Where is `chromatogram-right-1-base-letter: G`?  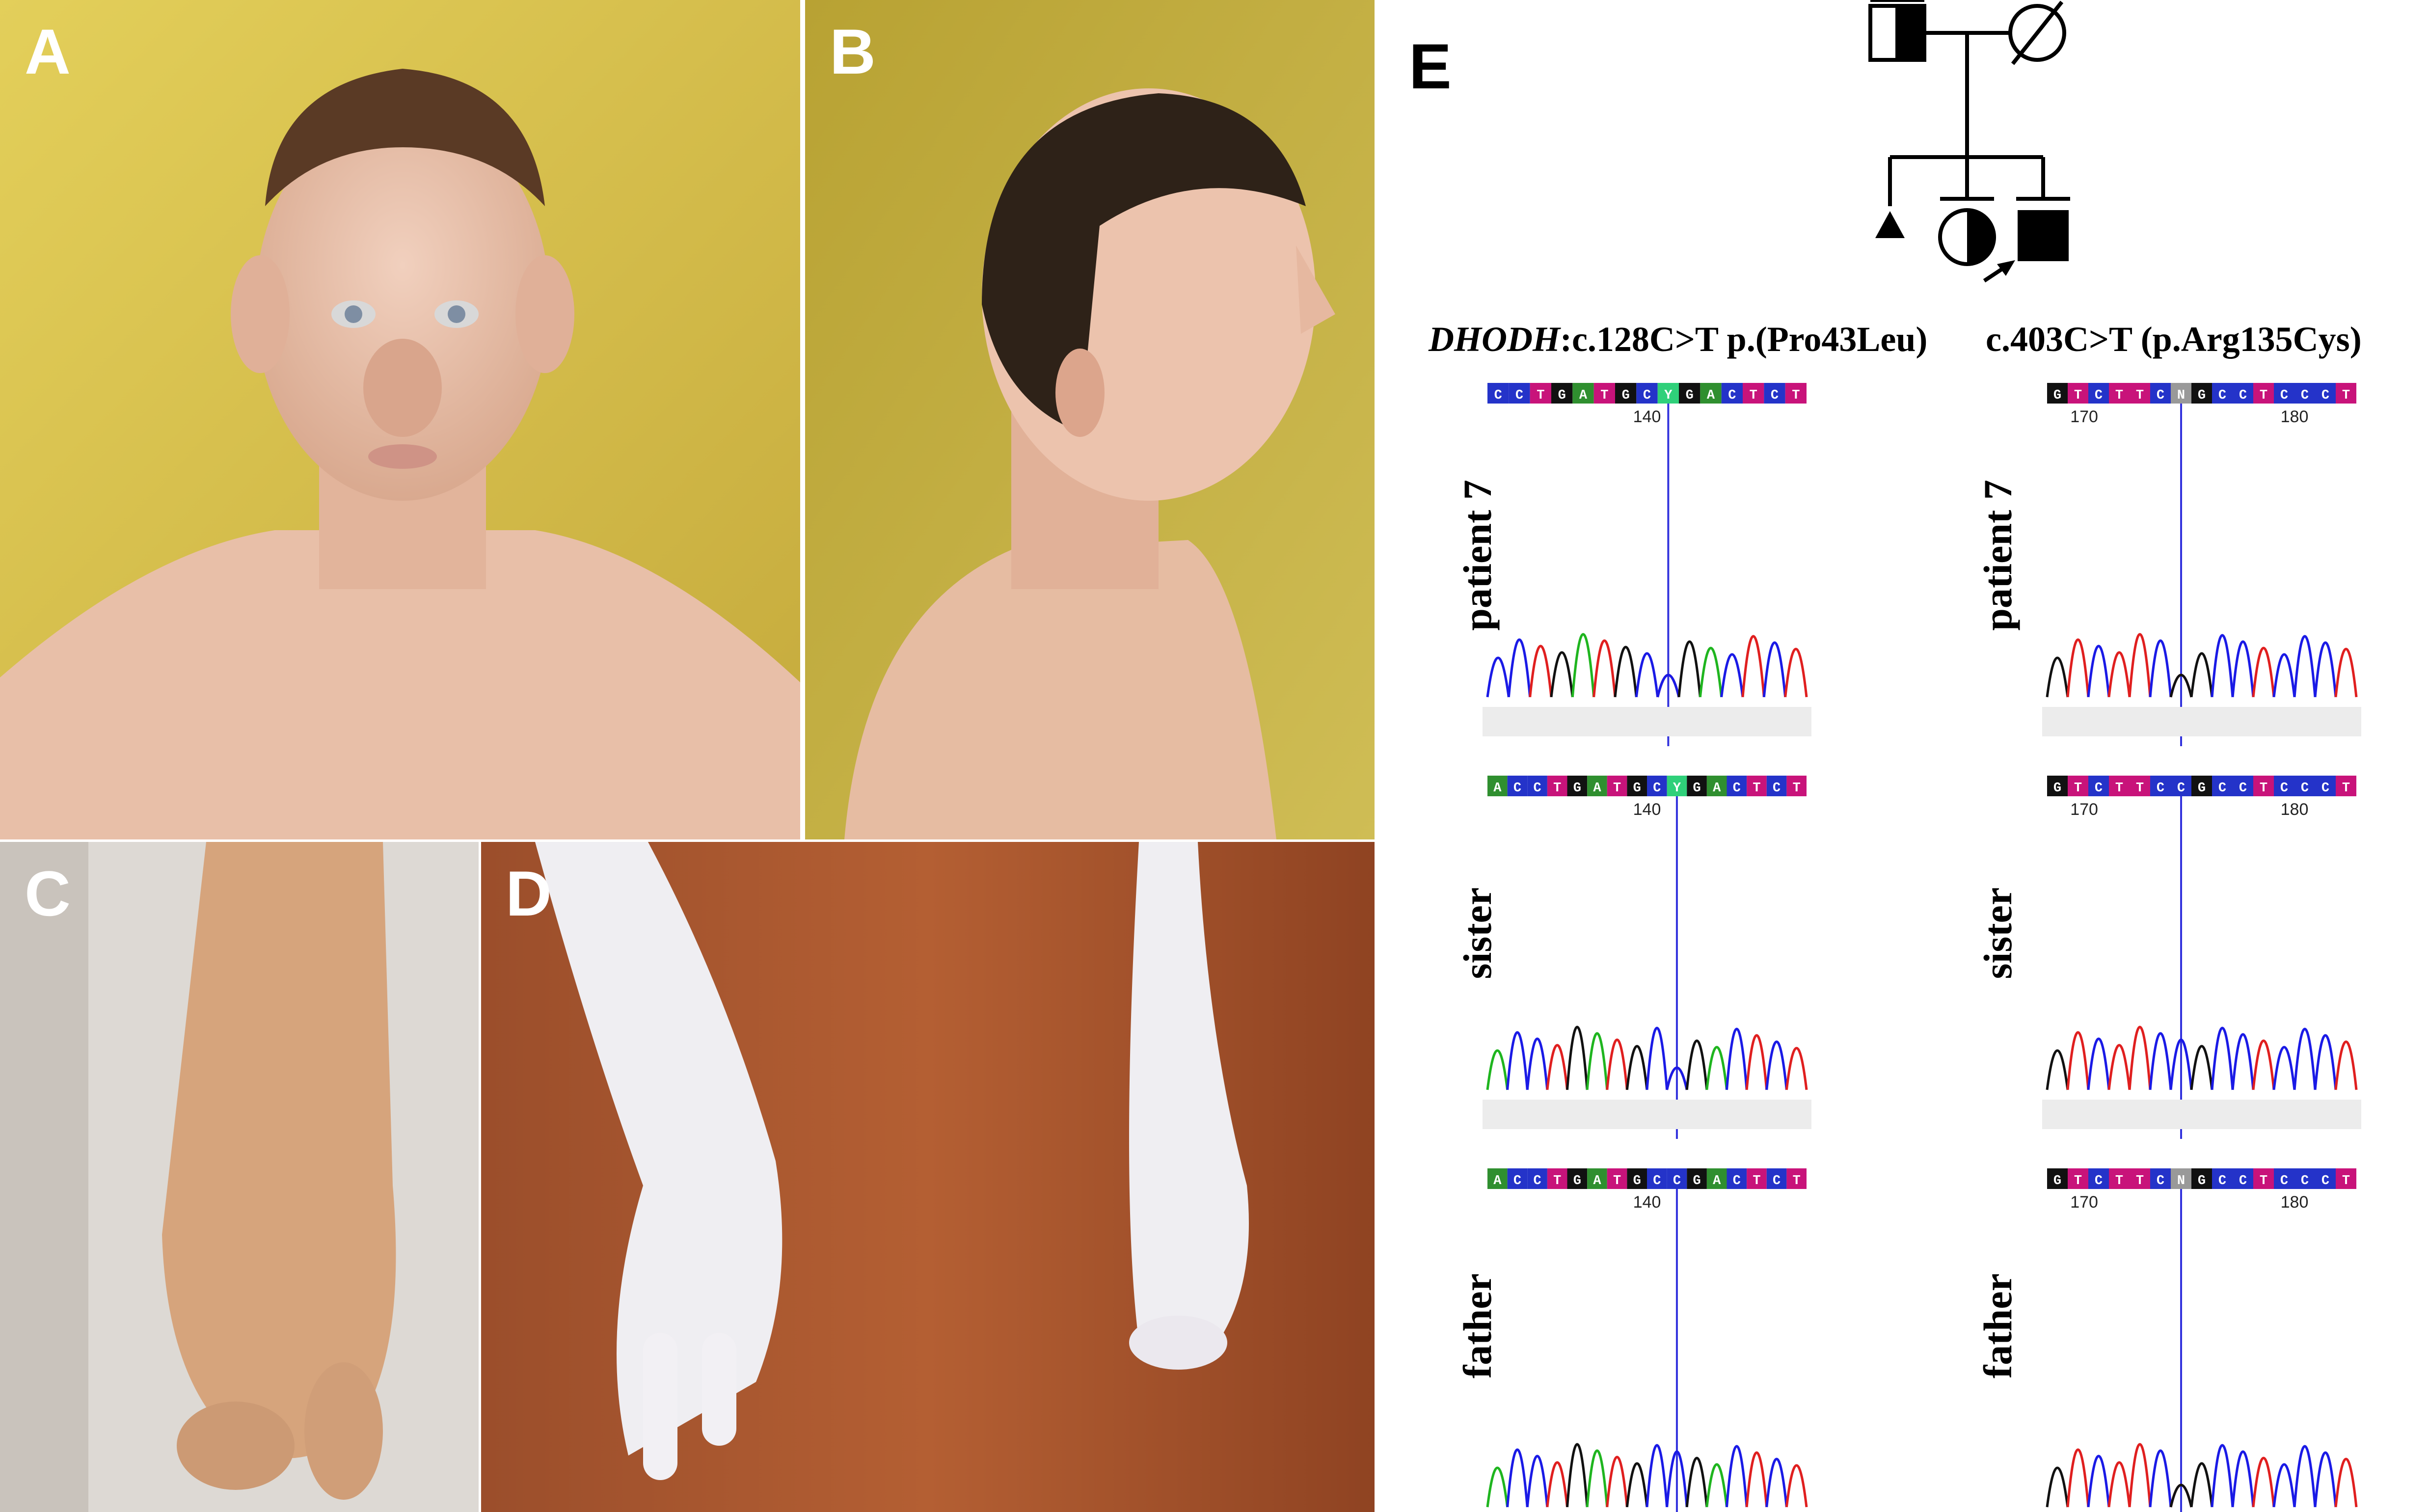 chromatogram-right-1-base-letter: G is located at coordinates (2057, 789).